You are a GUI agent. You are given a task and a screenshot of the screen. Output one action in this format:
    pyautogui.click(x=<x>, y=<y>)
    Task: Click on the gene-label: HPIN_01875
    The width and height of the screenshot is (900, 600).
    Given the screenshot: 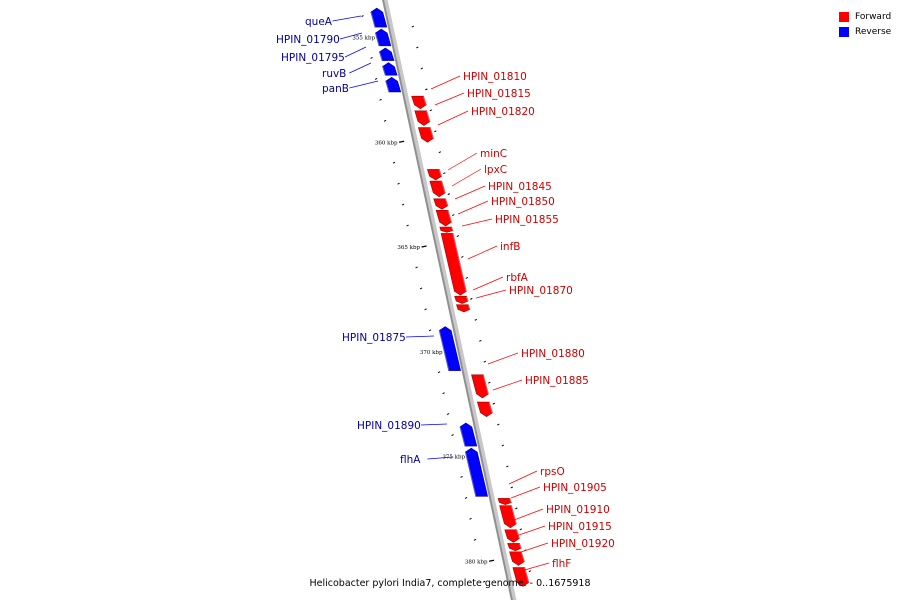 What is the action you would take?
    pyautogui.click(x=374, y=338)
    